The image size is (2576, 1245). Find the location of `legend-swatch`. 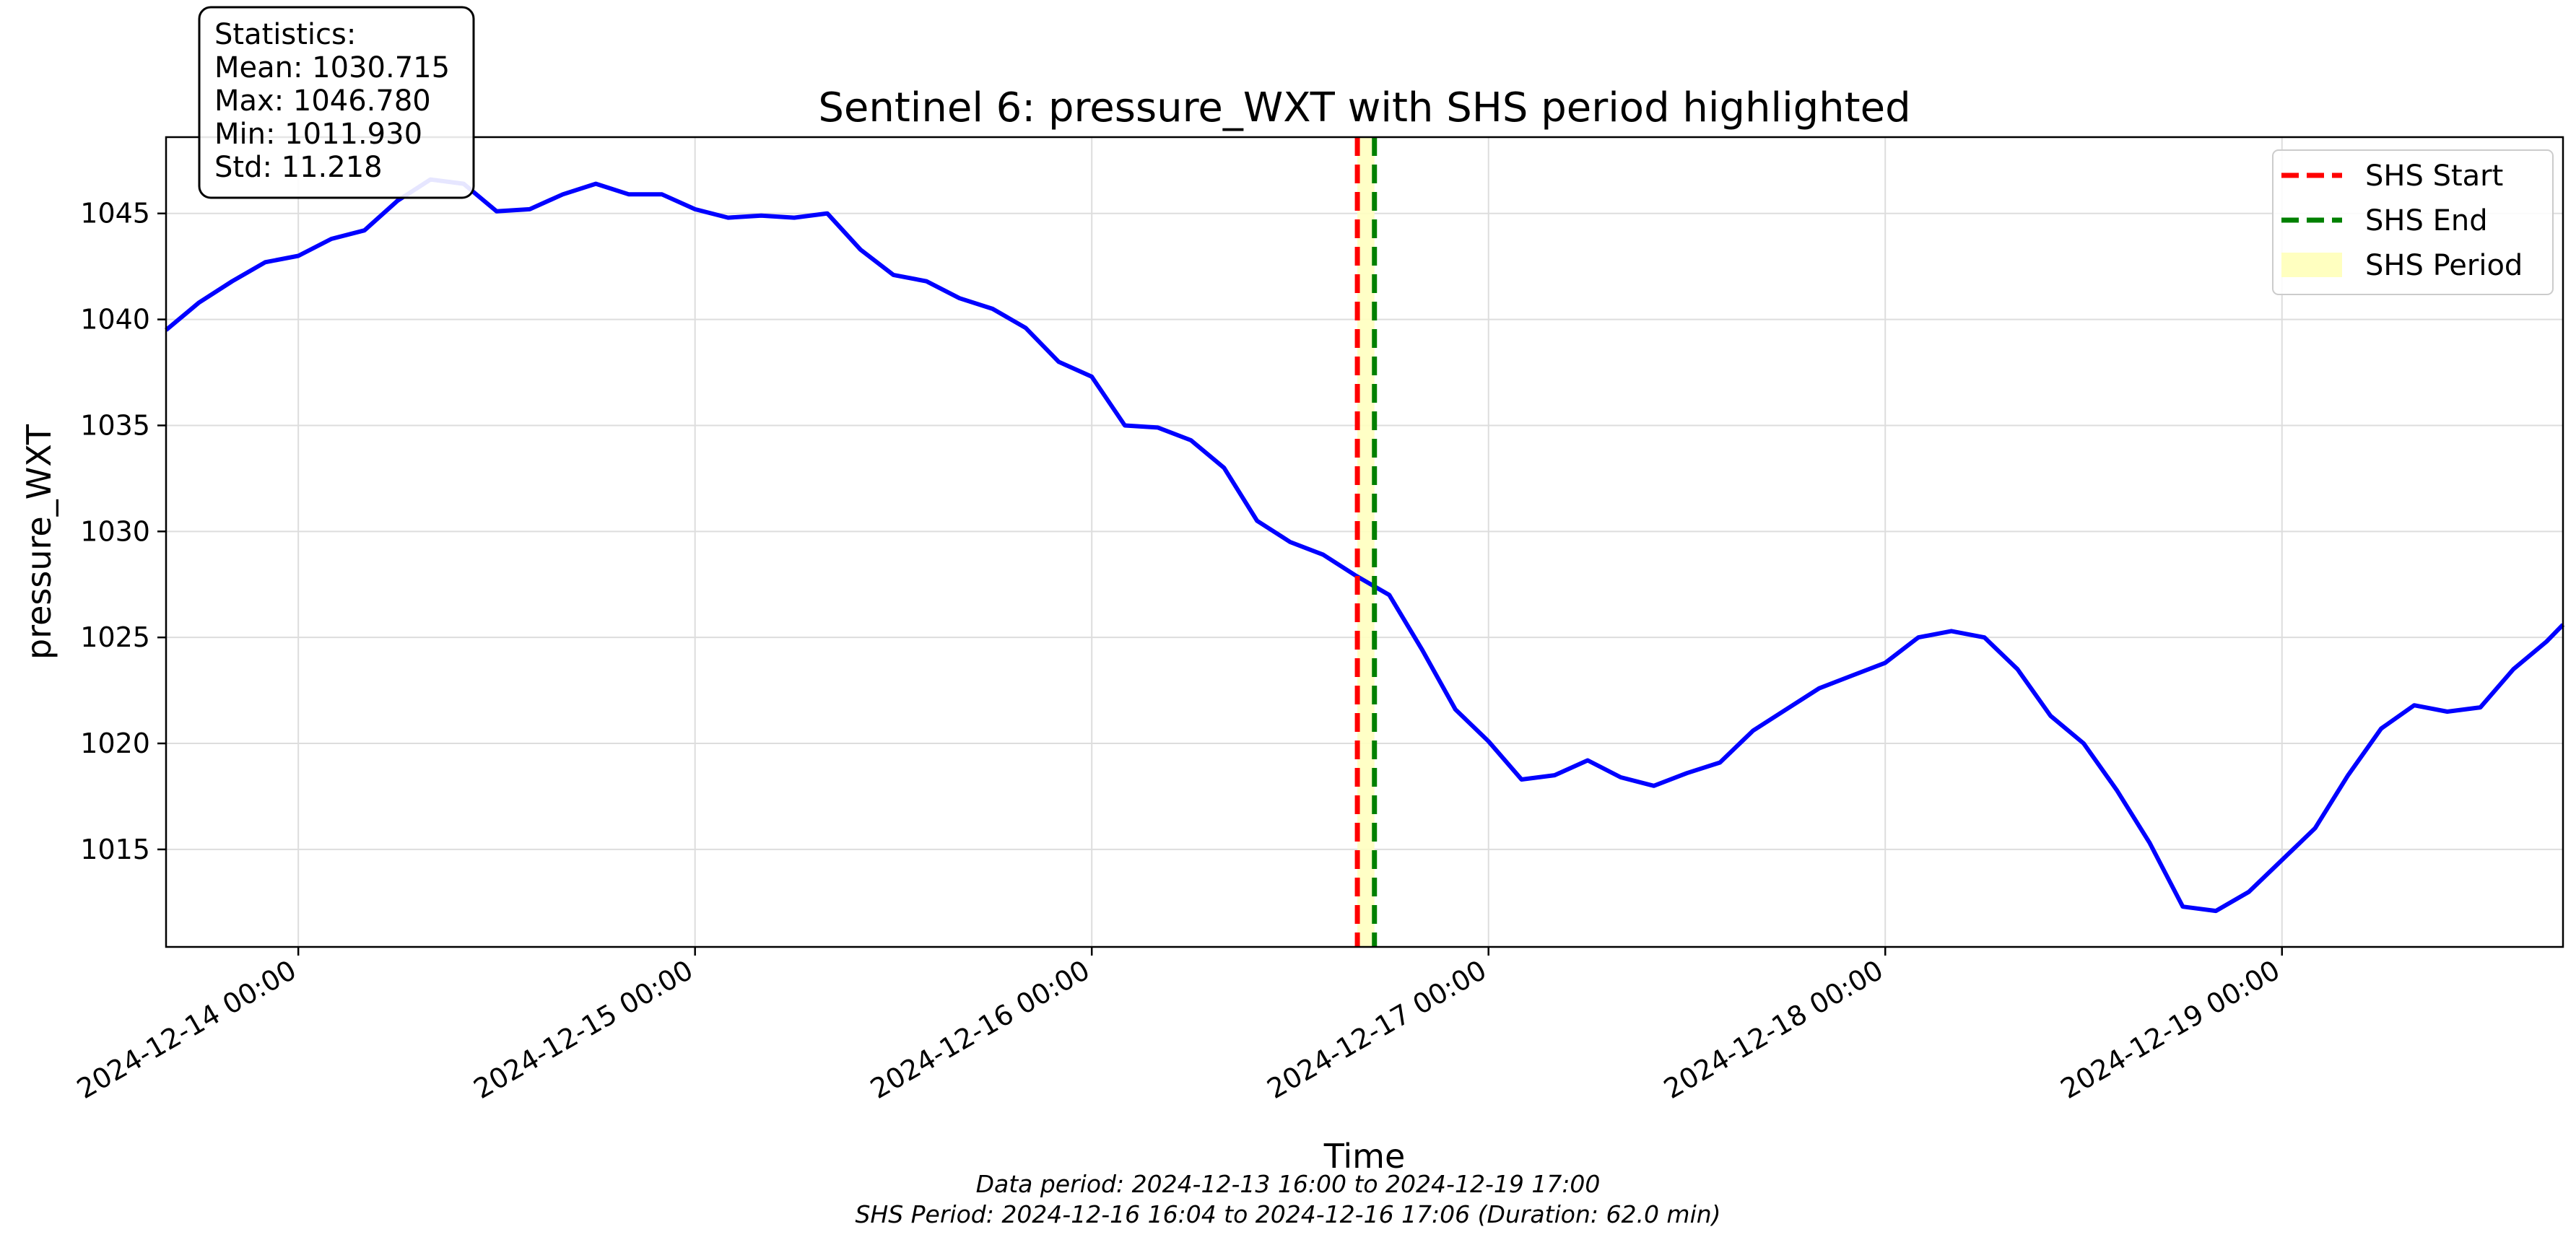

legend-swatch is located at coordinates (2311, 265).